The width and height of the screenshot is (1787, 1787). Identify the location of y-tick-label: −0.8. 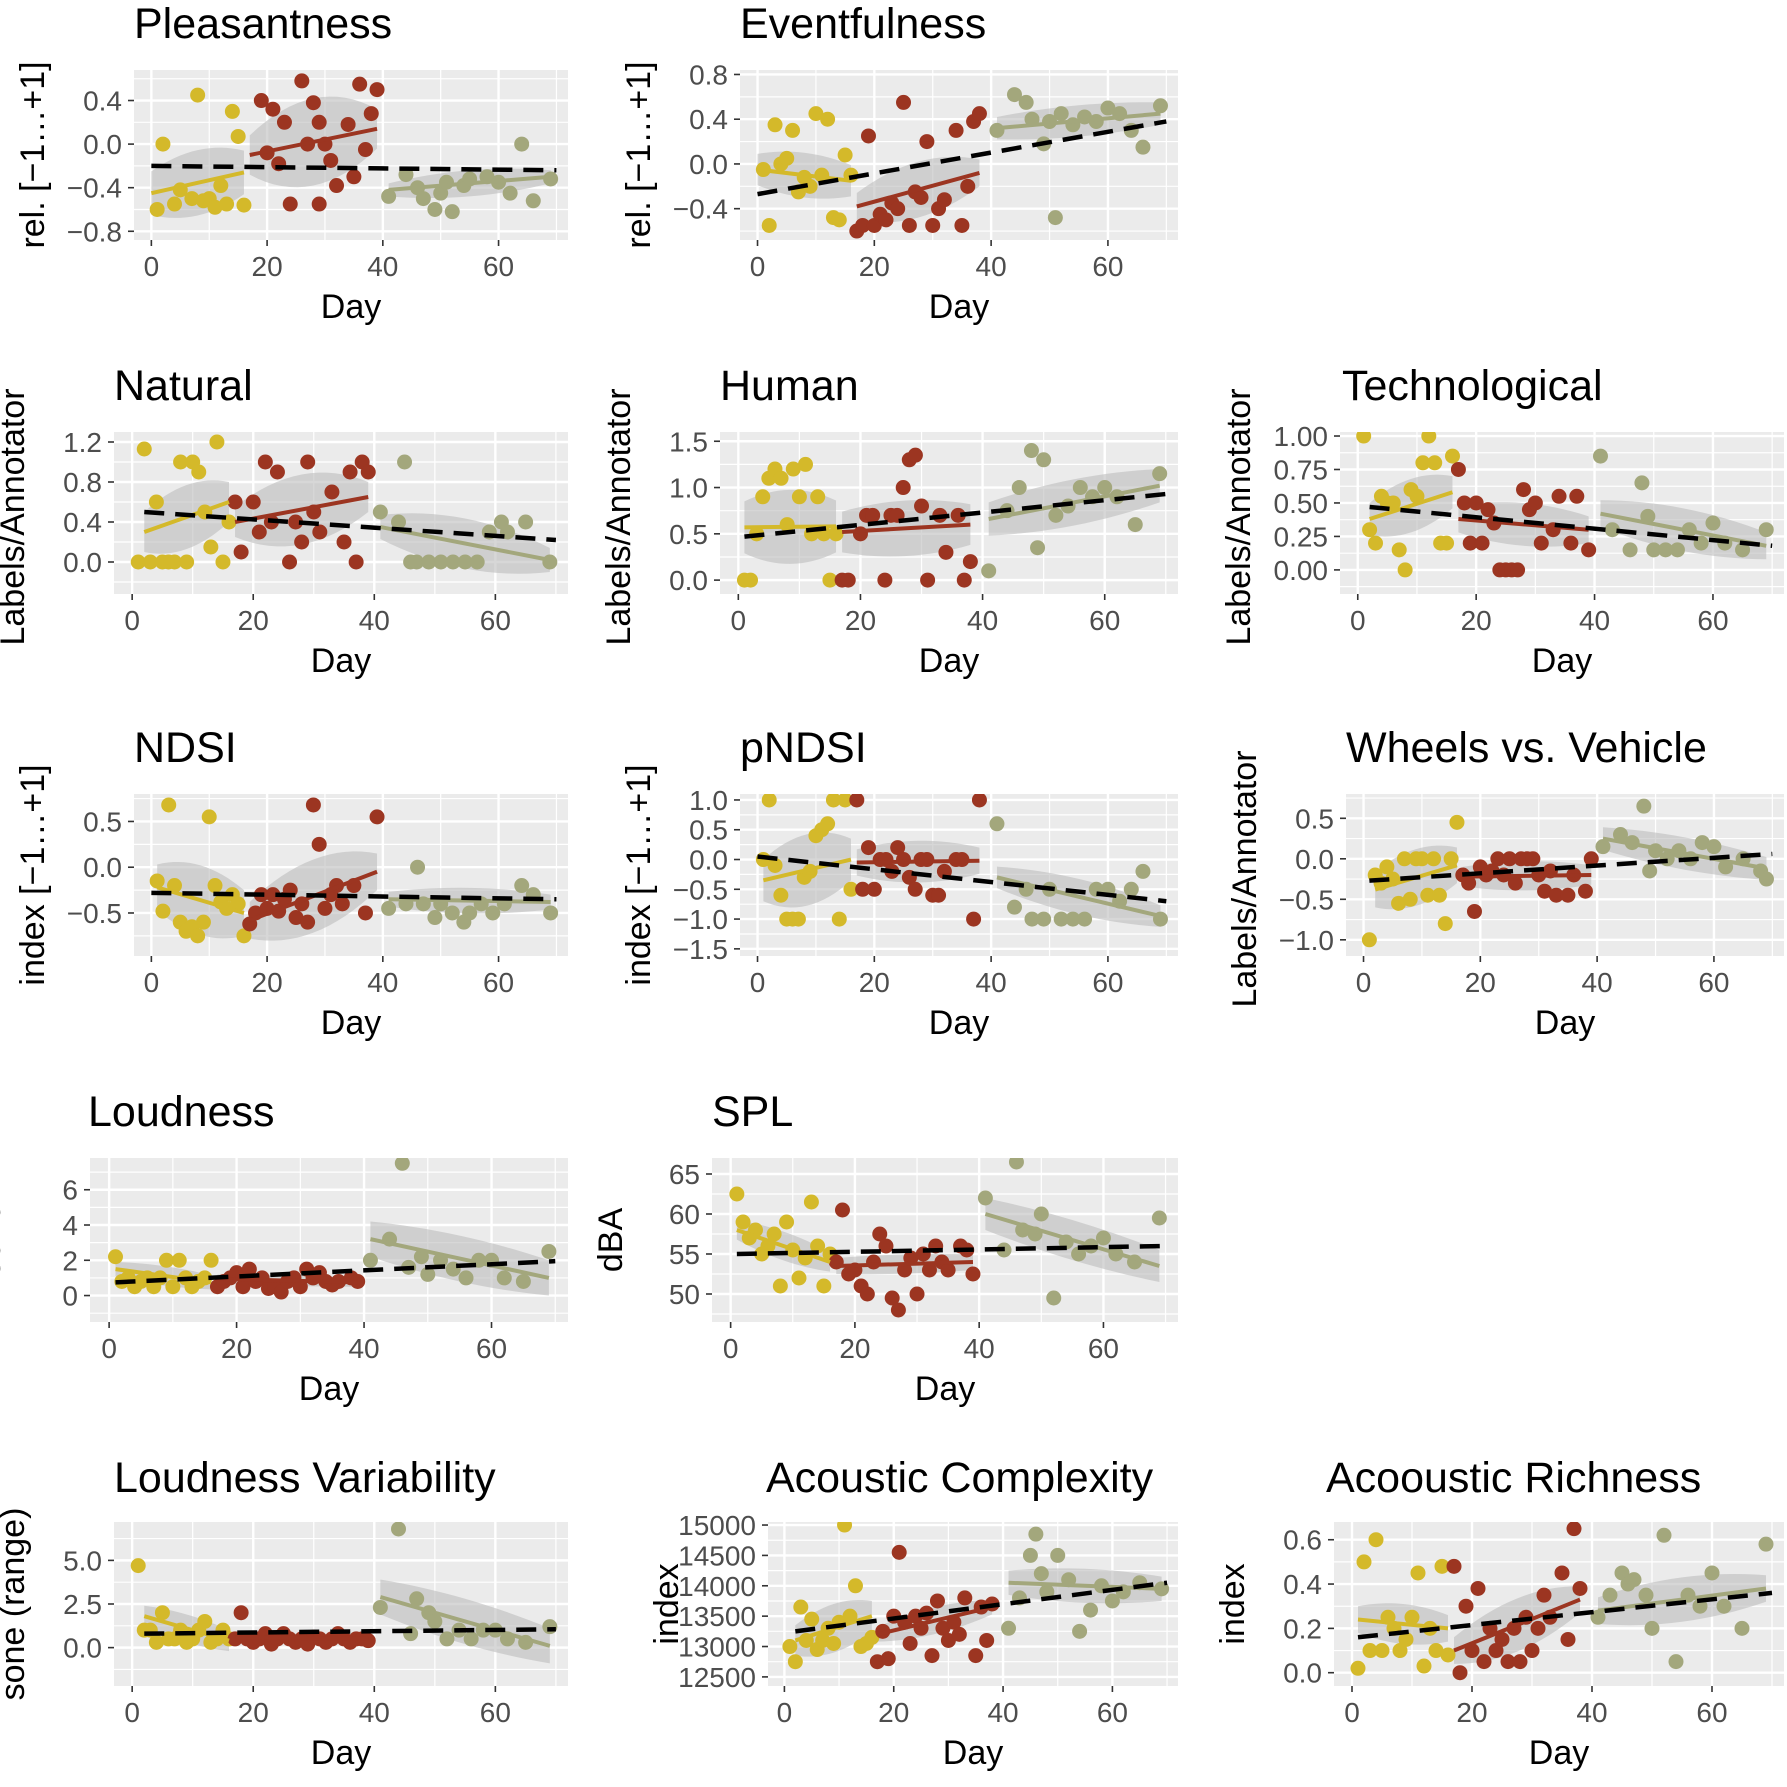
(94, 231).